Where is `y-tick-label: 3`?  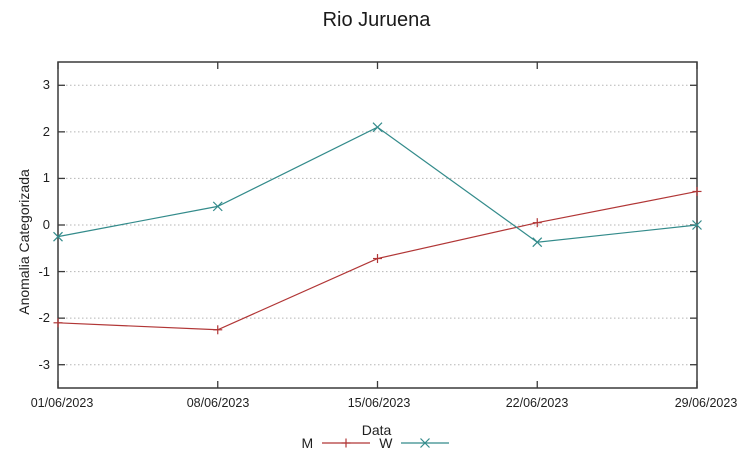 y-tick-label: 3 is located at coordinates (46, 84).